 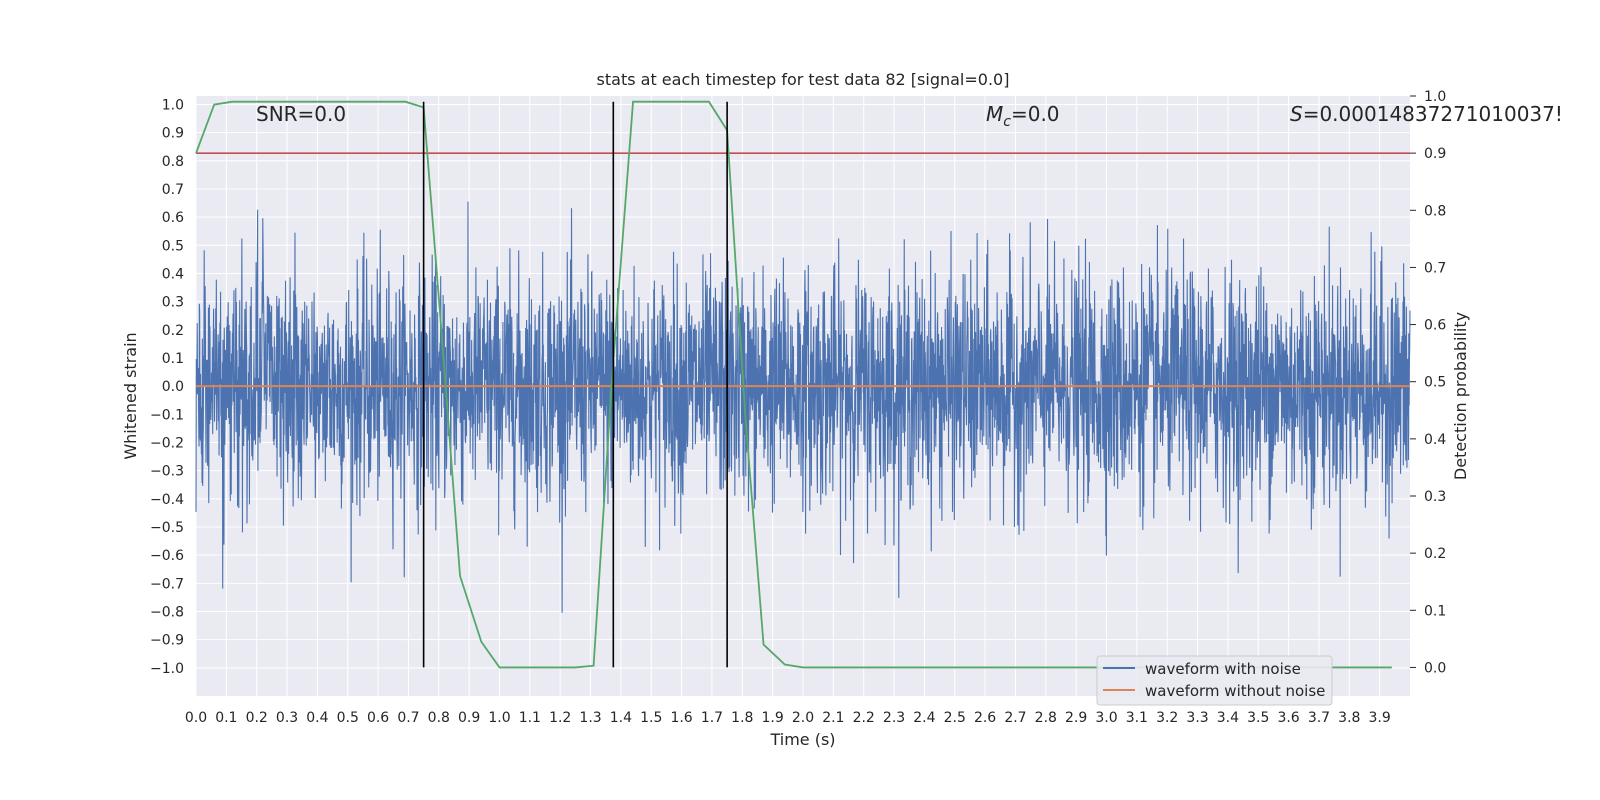 What do you see at coordinates (257, 718) in the screenshot?
I see `x-tick-label: 0.2` at bounding box center [257, 718].